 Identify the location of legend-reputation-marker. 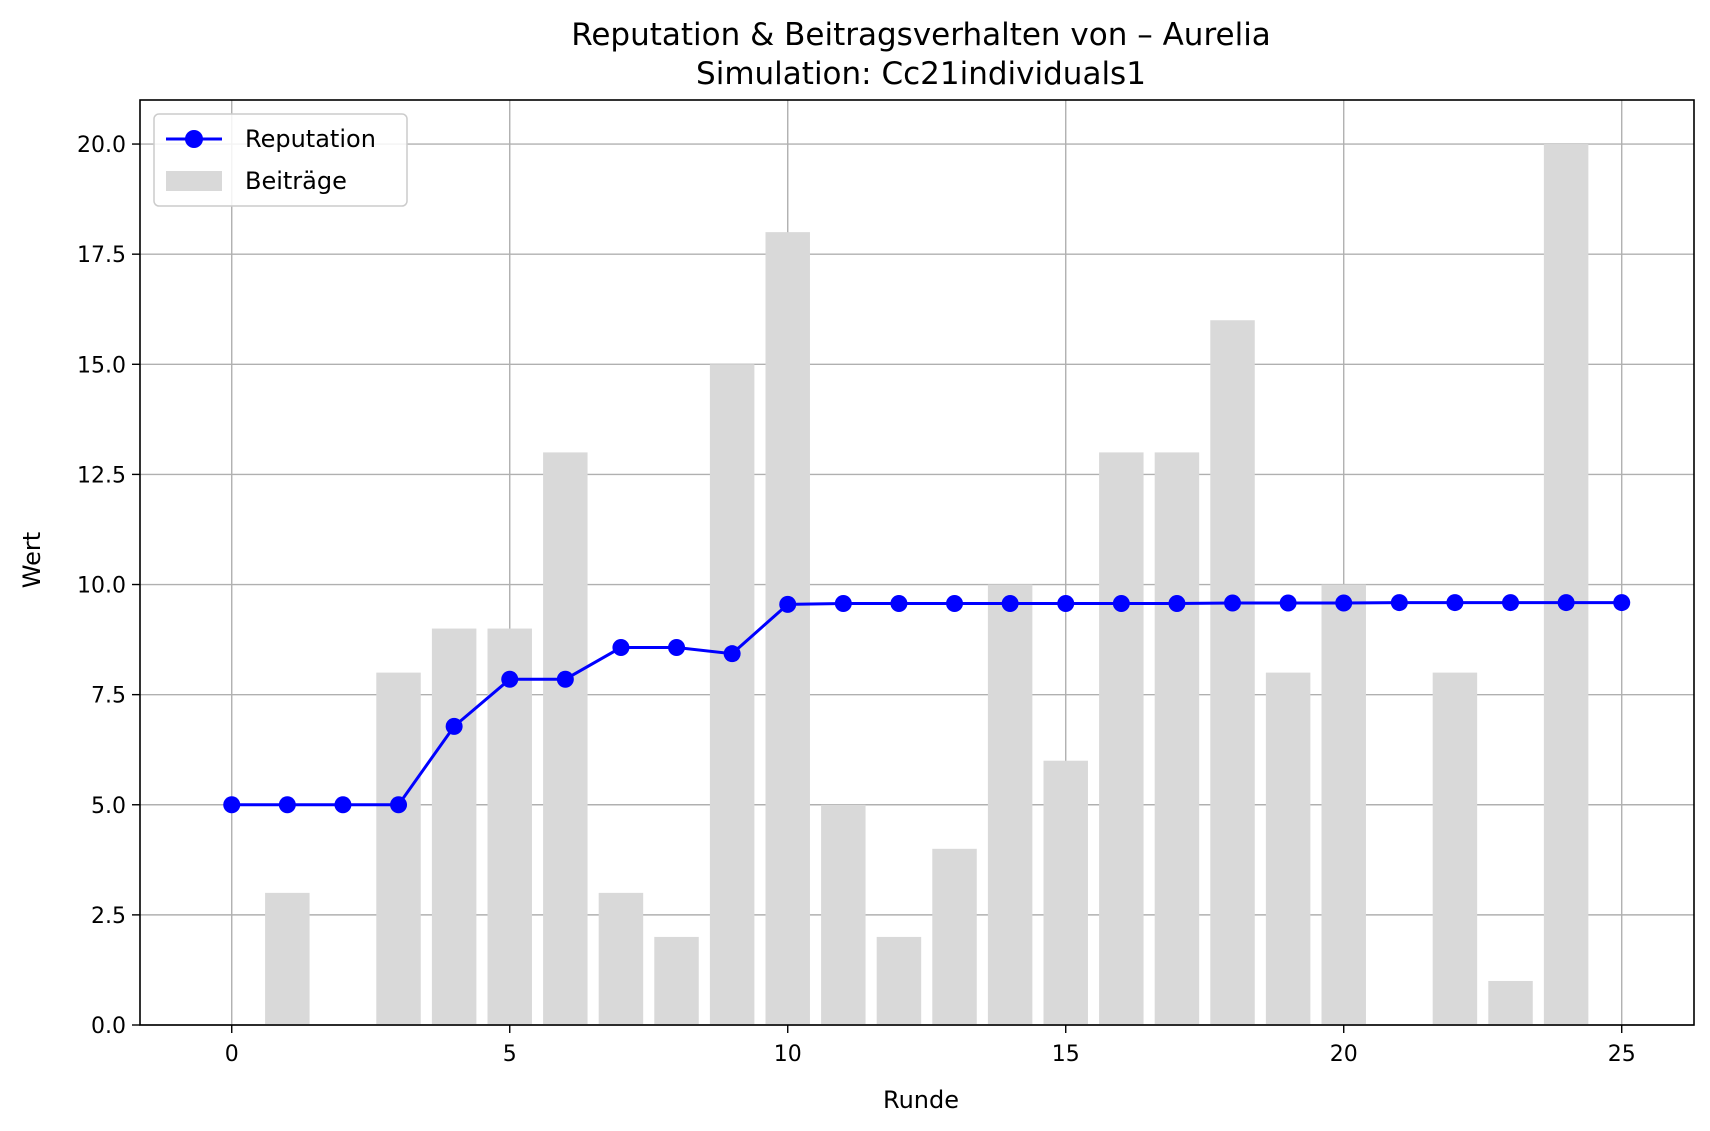
(194, 139).